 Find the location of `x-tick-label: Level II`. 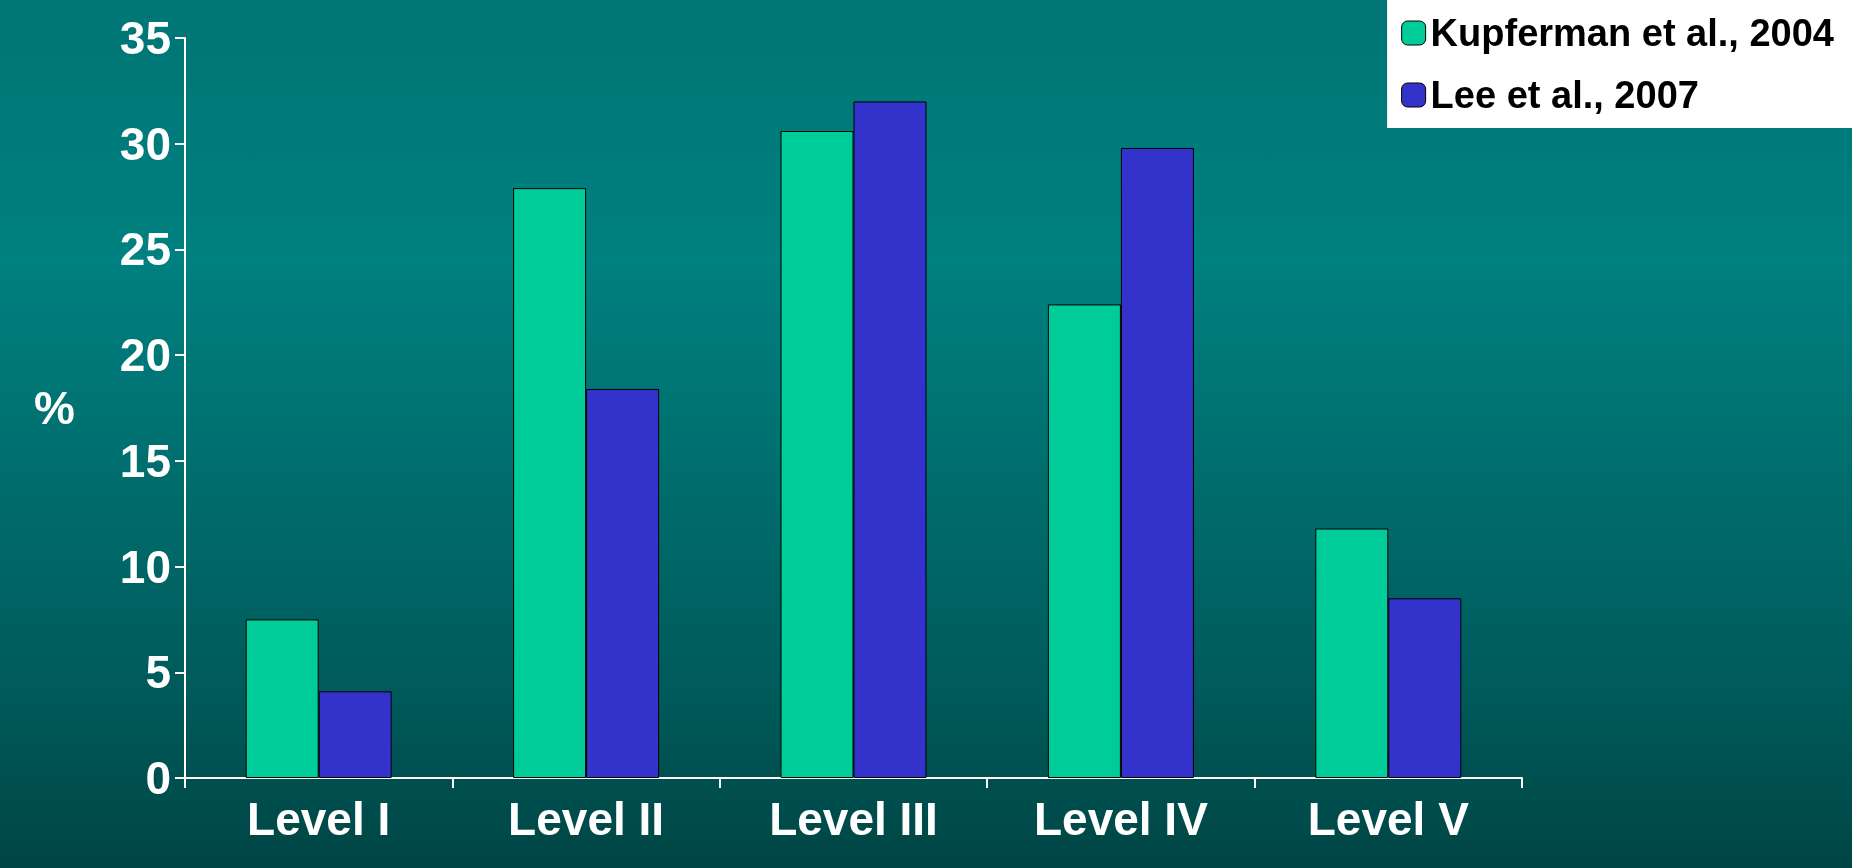

x-tick-label: Level II is located at coordinates (586, 819).